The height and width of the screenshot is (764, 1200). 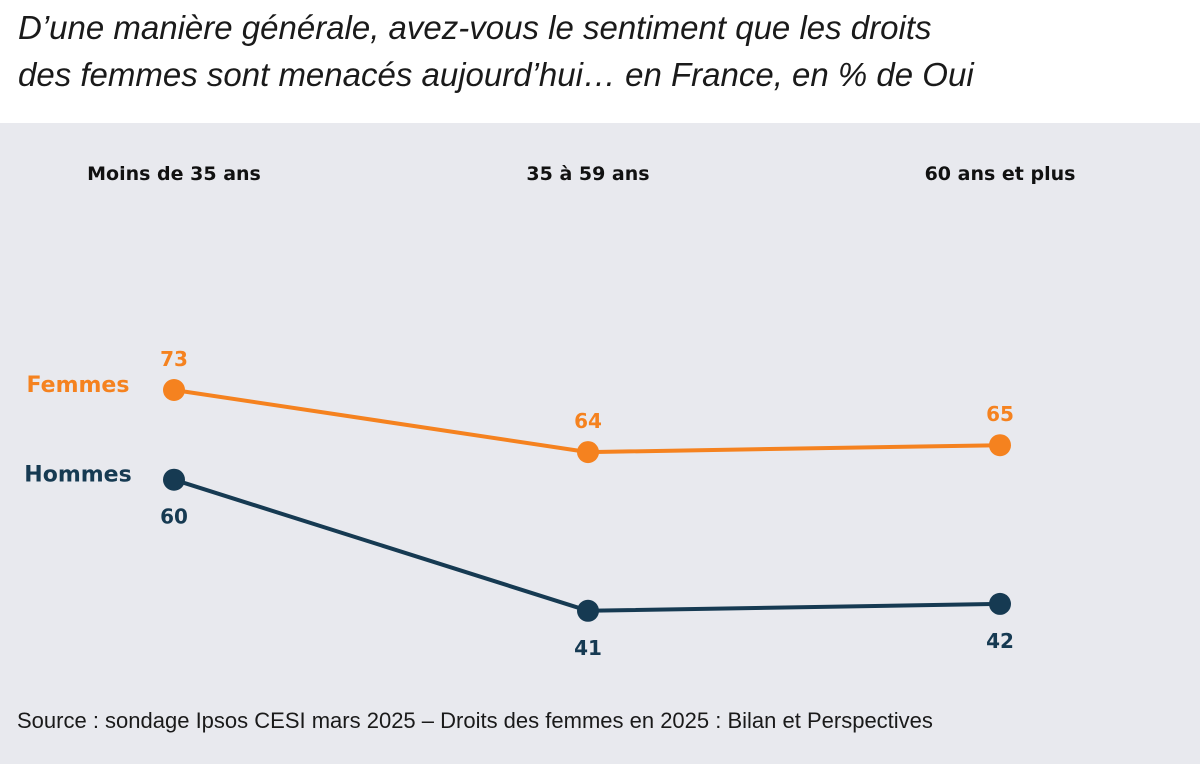 I want to click on series-labels: Femmes Hommes, so click(x=77, y=430).